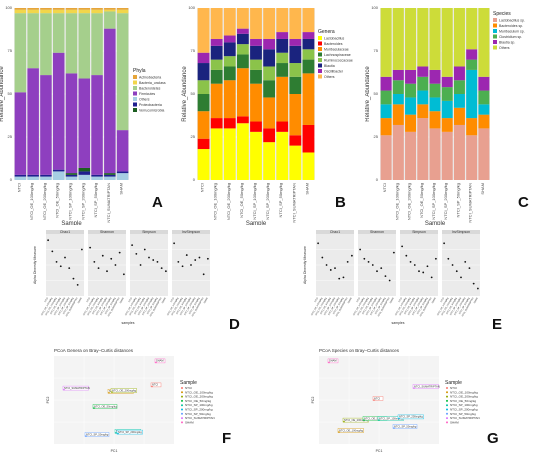 This screenshot has width=550, height=463. What do you see at coordinates (512, 31) in the screenshot?
I see `legend-label: Muribaculum sp.` at bounding box center [512, 31].